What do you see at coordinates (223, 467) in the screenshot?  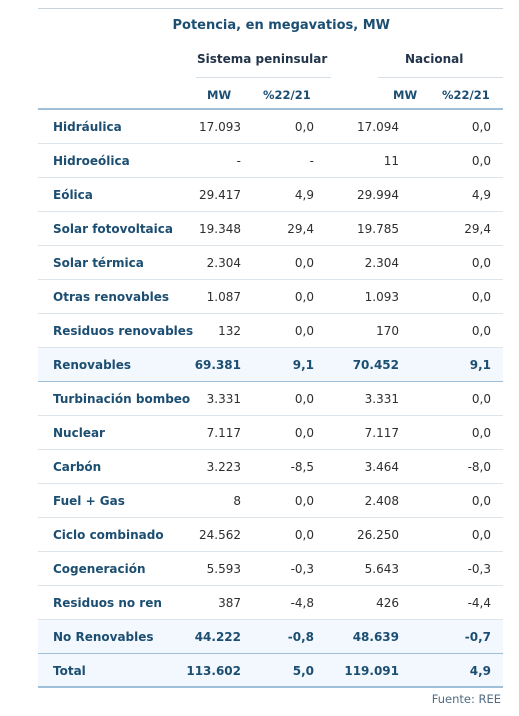 I see `cell-peninsular-mw: 3.223` at bounding box center [223, 467].